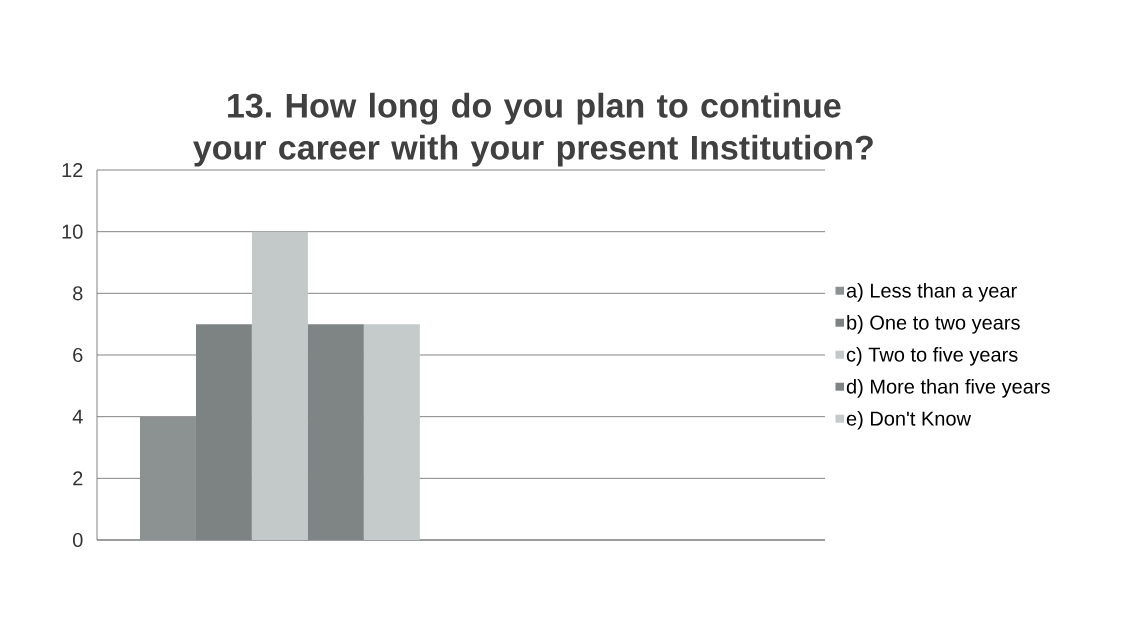  Describe the element at coordinates (78, 355) in the screenshot. I see `y-tick-label: 6` at that location.